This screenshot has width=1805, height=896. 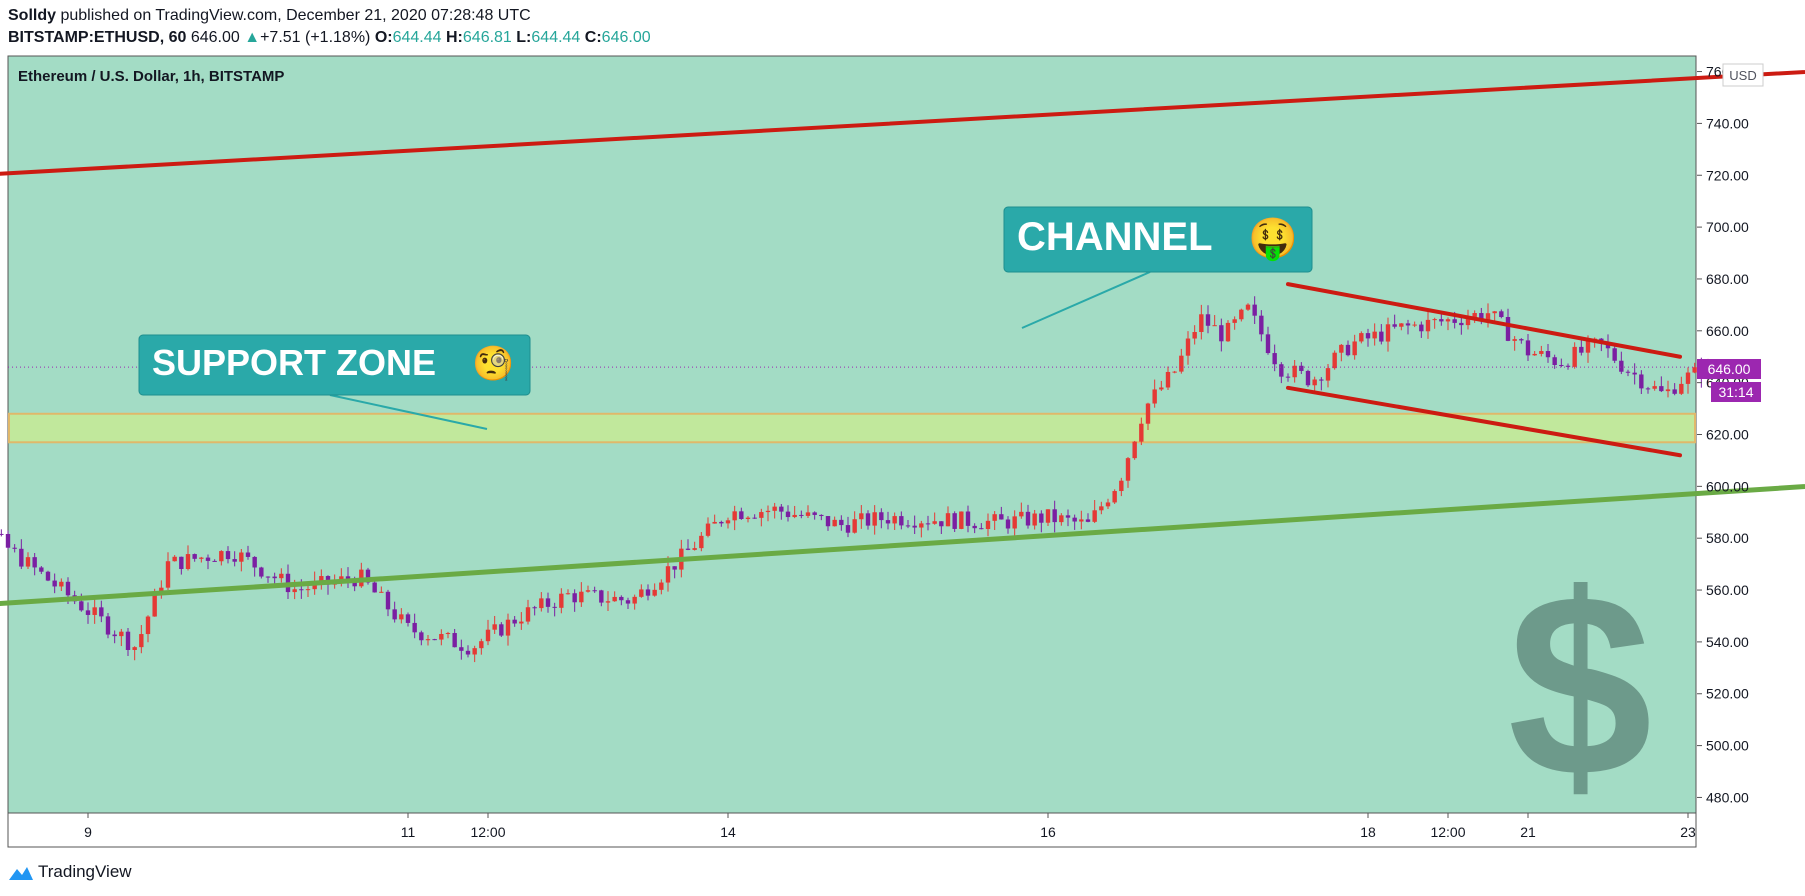 I want to click on y-tick-label: 500.00, so click(x=1727, y=746).